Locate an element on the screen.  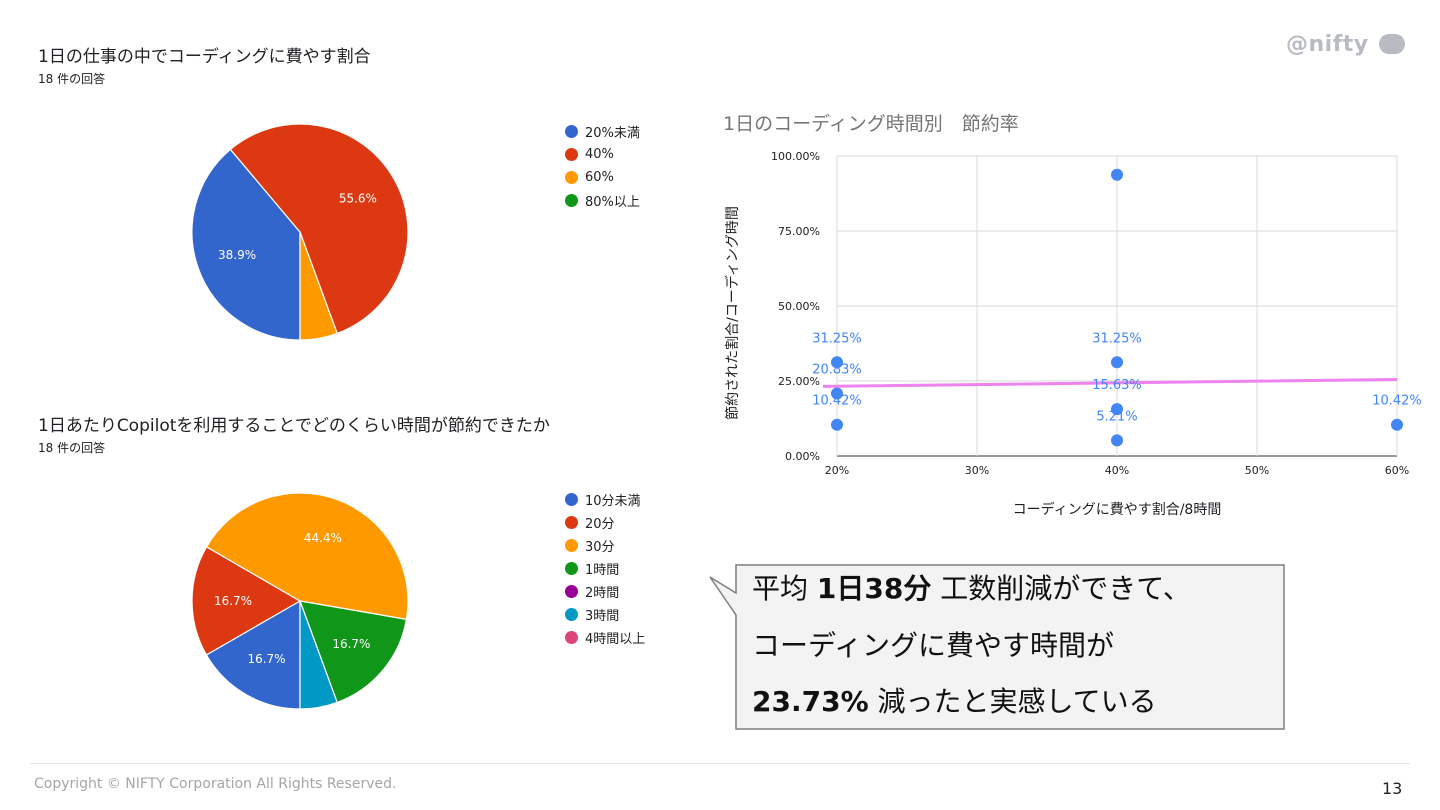
y-tick-label: 75.00% is located at coordinates (799, 231).